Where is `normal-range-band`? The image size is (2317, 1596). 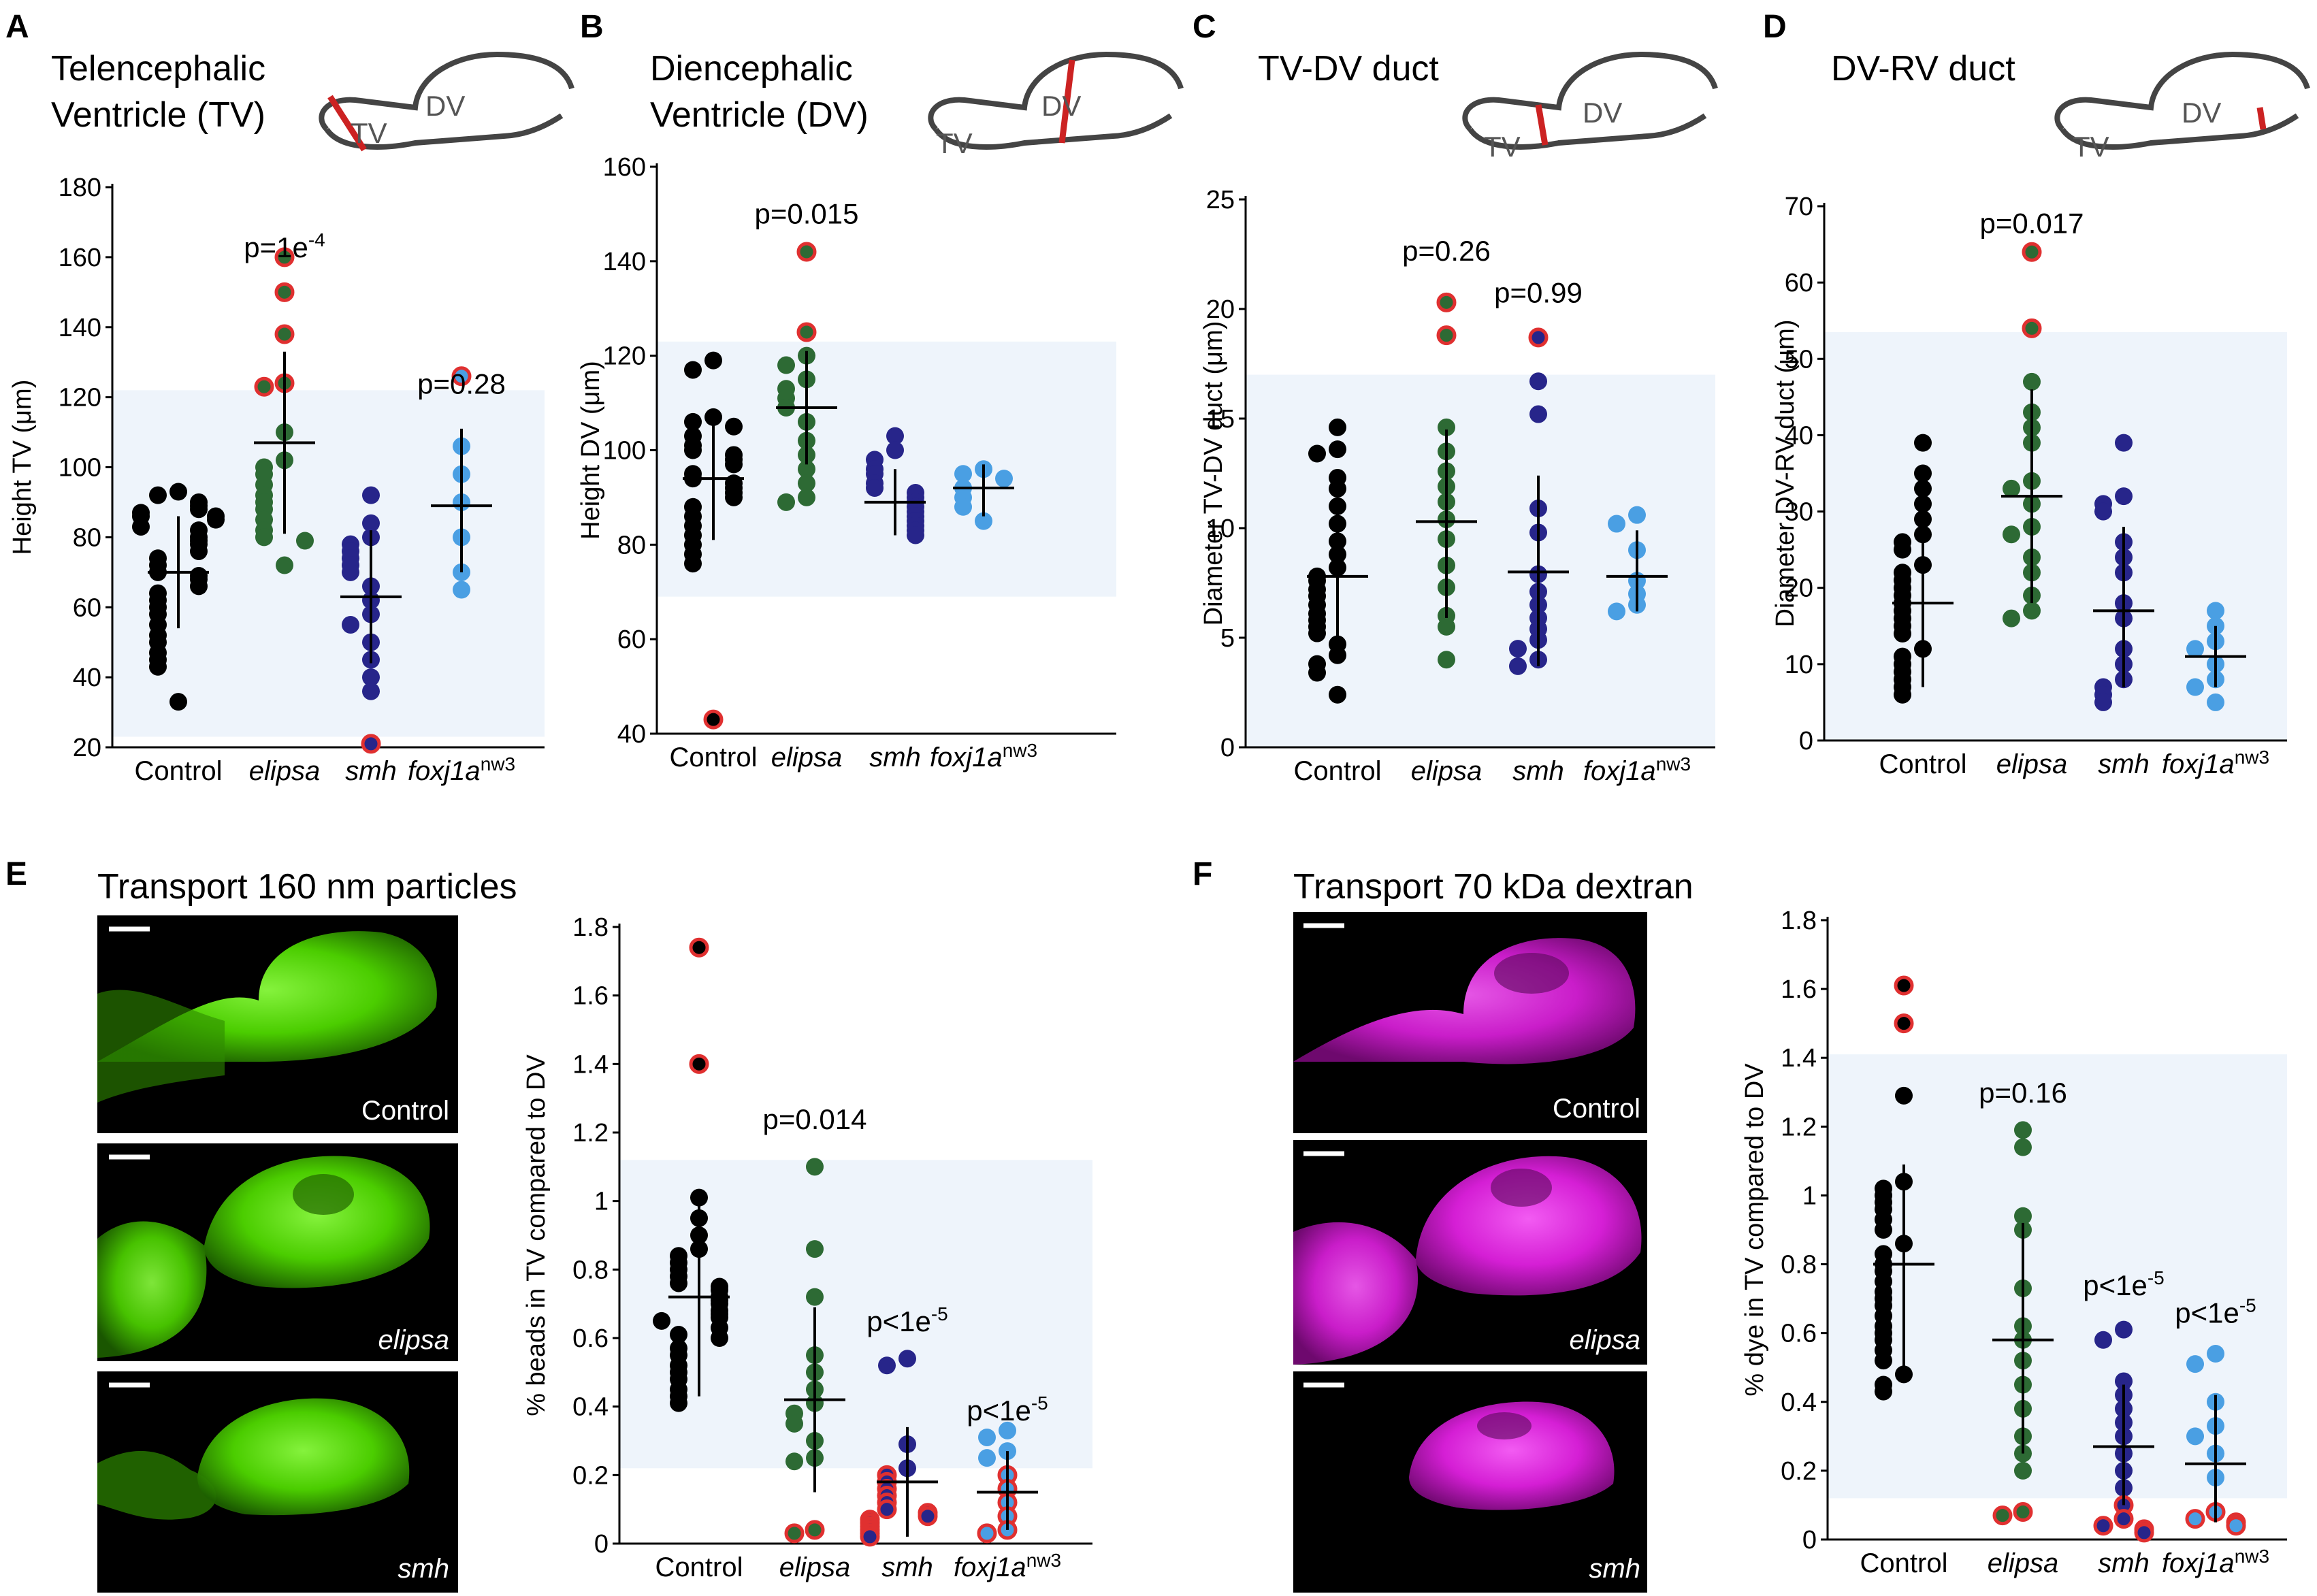
normal-range-band is located at coordinates (887, 469).